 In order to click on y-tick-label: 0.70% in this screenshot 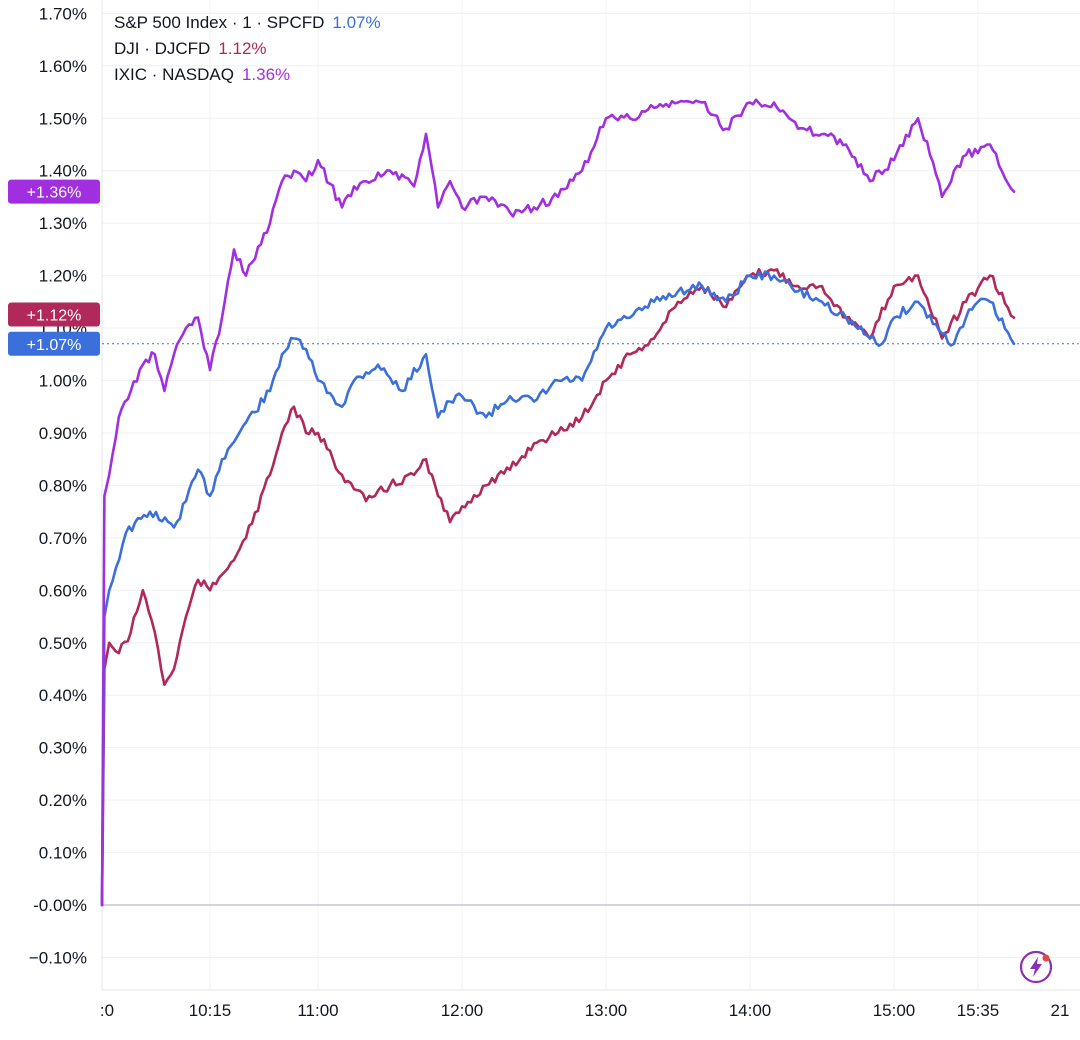, I will do `click(63, 538)`.